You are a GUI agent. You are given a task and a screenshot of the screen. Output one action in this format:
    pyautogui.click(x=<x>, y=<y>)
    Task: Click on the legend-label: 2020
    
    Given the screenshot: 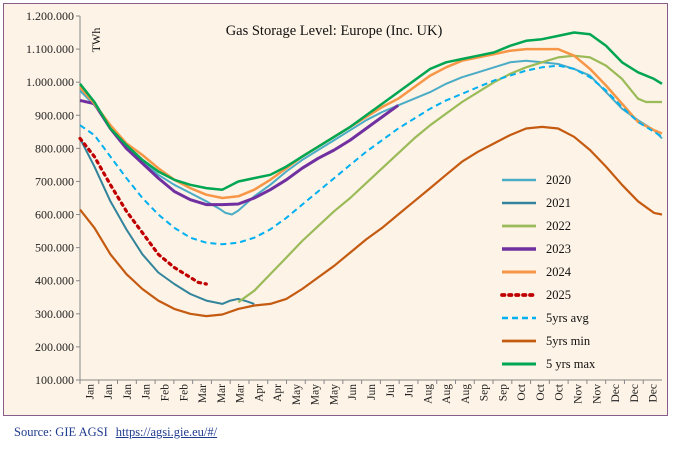 What is the action you would take?
    pyautogui.click(x=558, y=180)
    